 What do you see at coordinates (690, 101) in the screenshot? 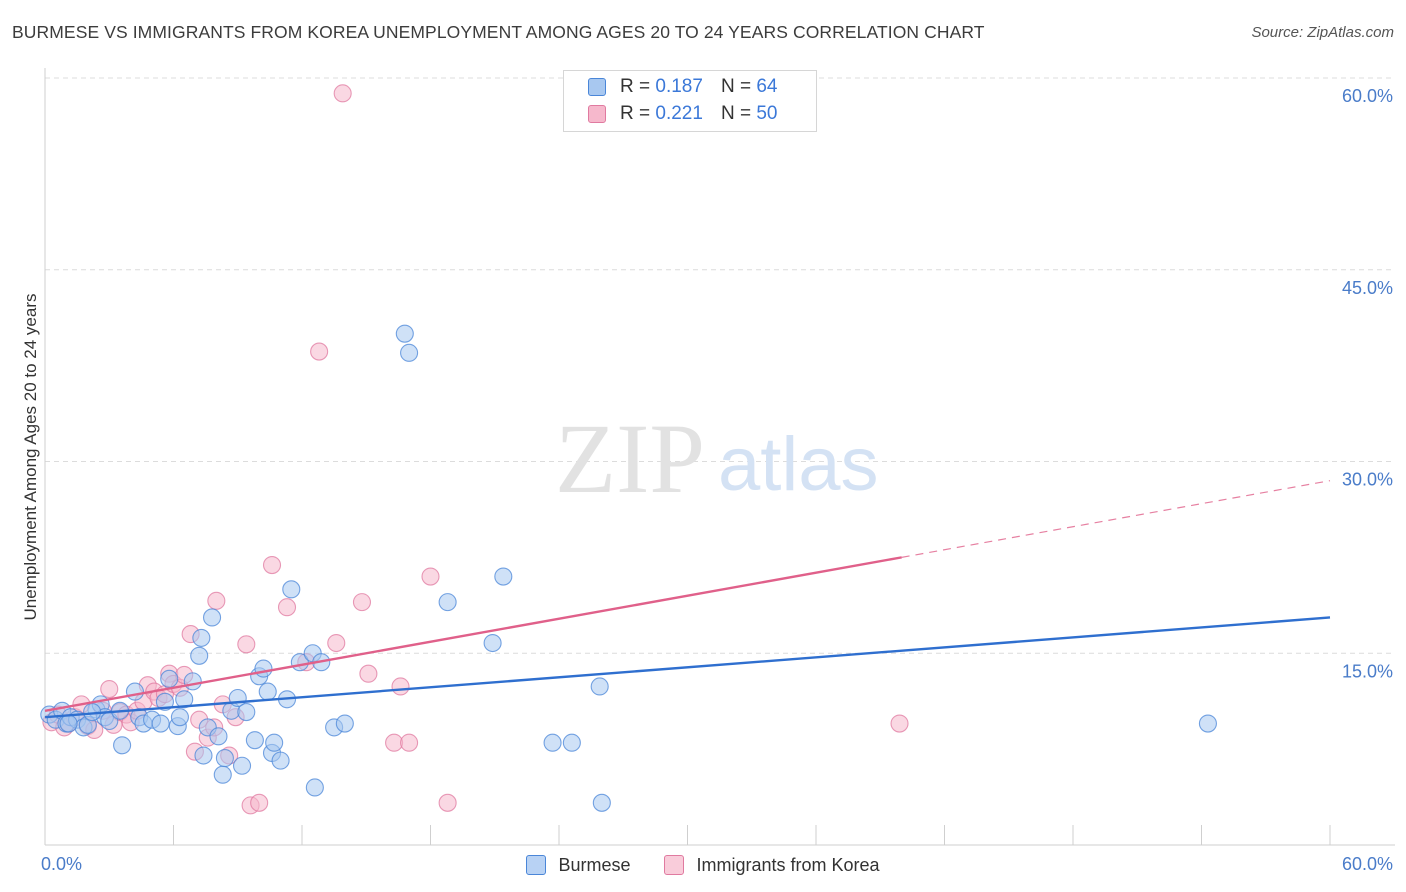
I see `correlation-legend: R = 0.187 N = 64 R = 0.221 N = 50` at bounding box center [690, 101].